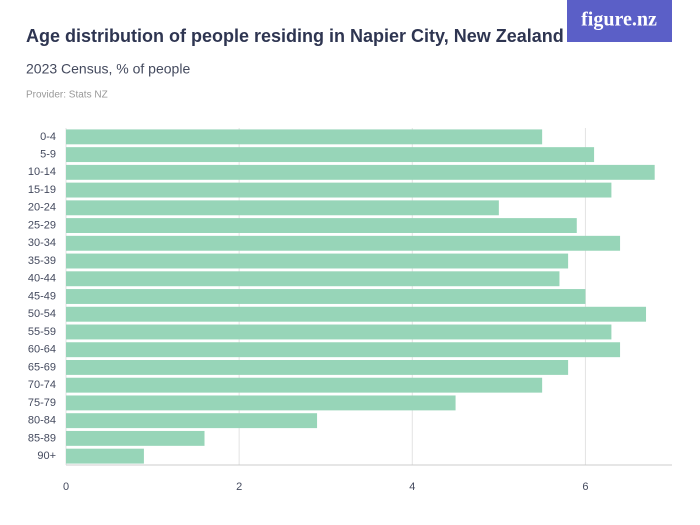  I want to click on y-tick-label: 60-64, so click(42, 350).